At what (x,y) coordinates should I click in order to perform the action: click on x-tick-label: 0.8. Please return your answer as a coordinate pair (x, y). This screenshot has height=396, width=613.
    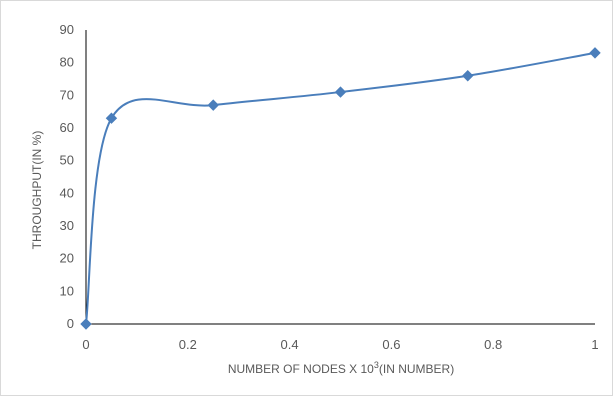
    Looking at the image, I should click on (493, 344).